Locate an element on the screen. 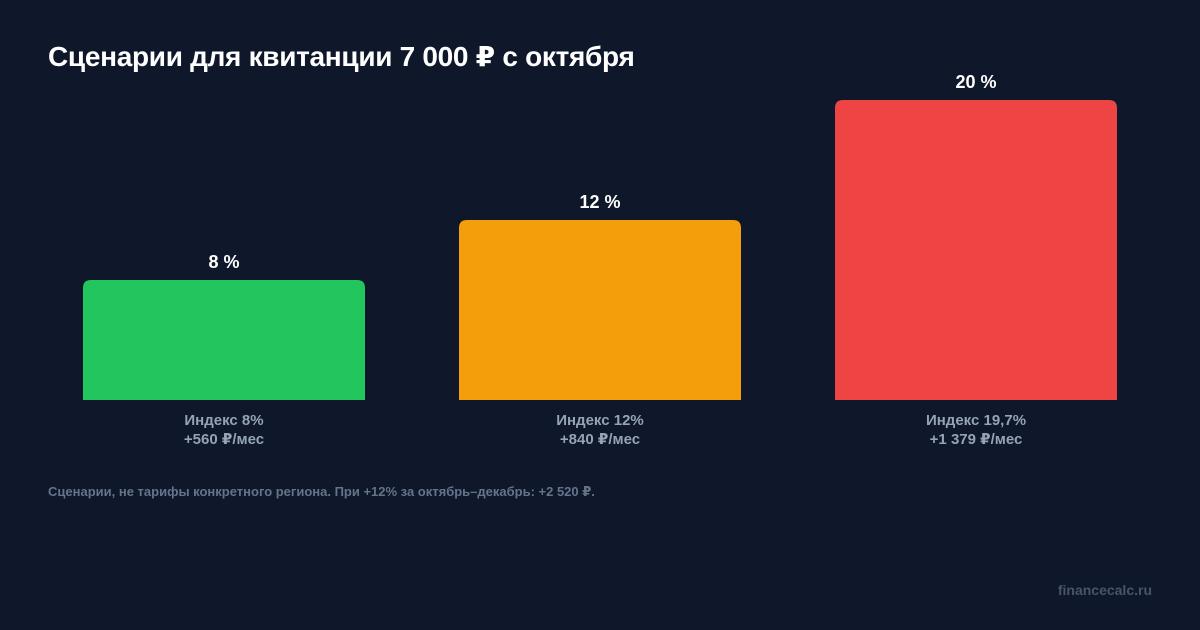 The image size is (1200, 630). bar-value-label: 12 % is located at coordinates (599, 202).